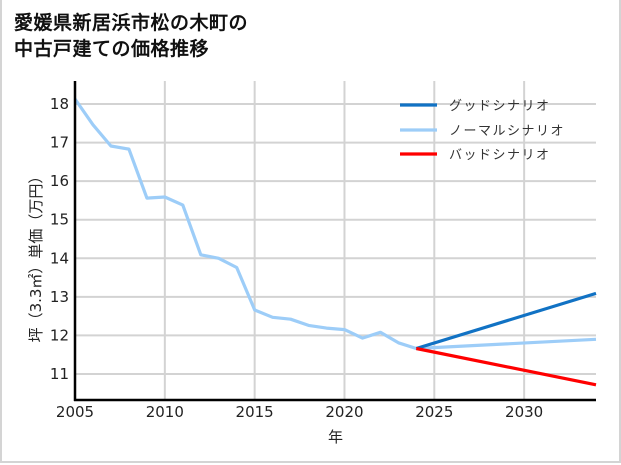  Describe the element at coordinates (59, 143) in the screenshot. I see `y-tick-label: 17` at that location.